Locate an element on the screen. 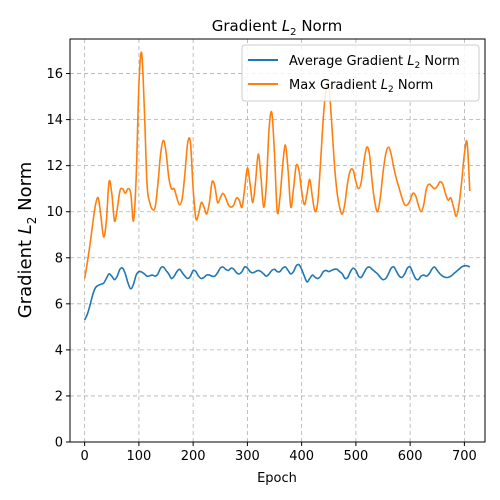  y-tick-label: 2 is located at coordinates (59, 396).